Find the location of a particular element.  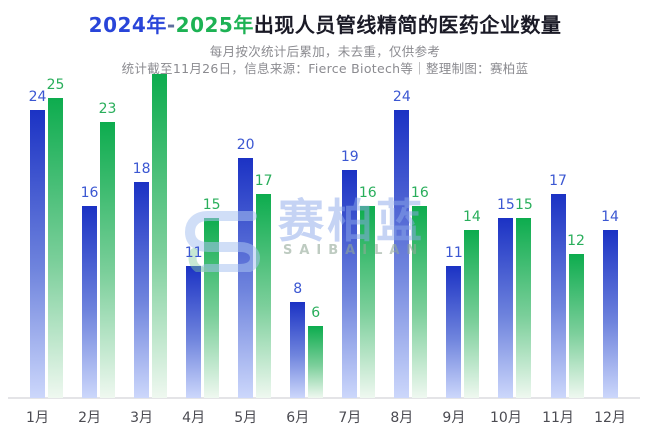

x-label-m7: 7月 is located at coordinates (350, 418).